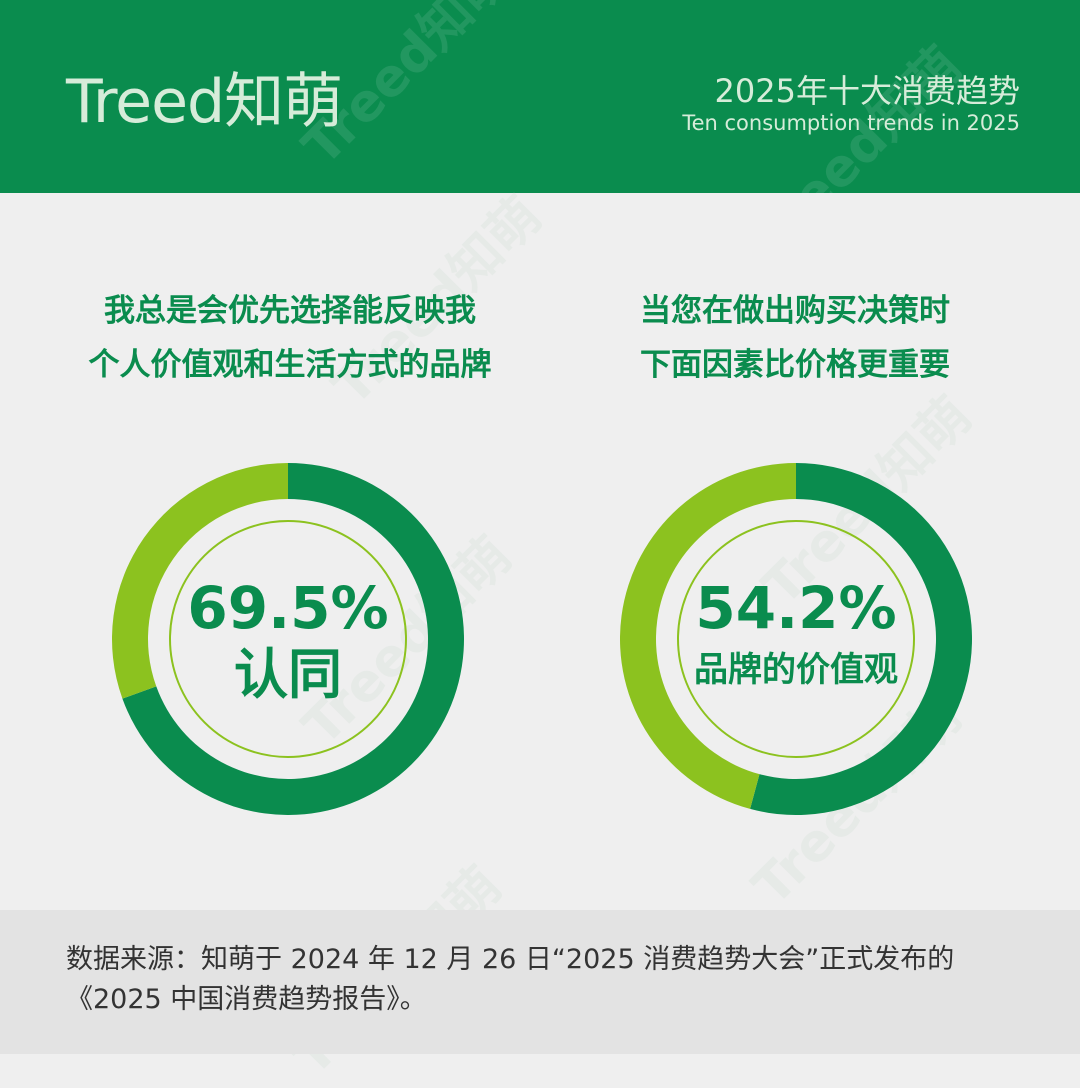 This screenshot has width=1080, height=1088. Describe the element at coordinates (795, 365) in the screenshot. I see `question-line: 下面因素比价格更重要` at that location.